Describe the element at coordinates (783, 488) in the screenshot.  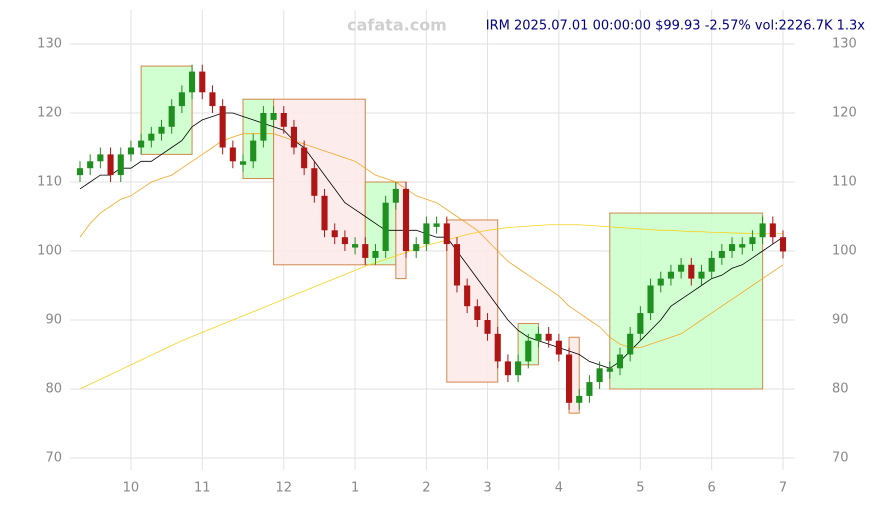
I see `x-tick-label: 7` at that location.